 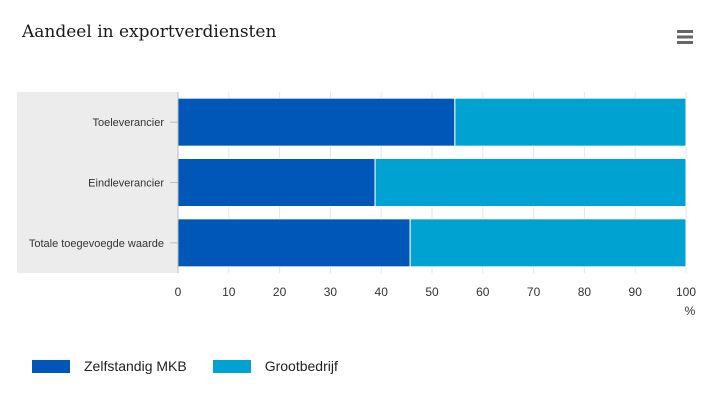 What do you see at coordinates (548, 243) in the screenshot?
I see `bar-grootbedrijf-totale-toegevoegde-waarde` at bounding box center [548, 243].